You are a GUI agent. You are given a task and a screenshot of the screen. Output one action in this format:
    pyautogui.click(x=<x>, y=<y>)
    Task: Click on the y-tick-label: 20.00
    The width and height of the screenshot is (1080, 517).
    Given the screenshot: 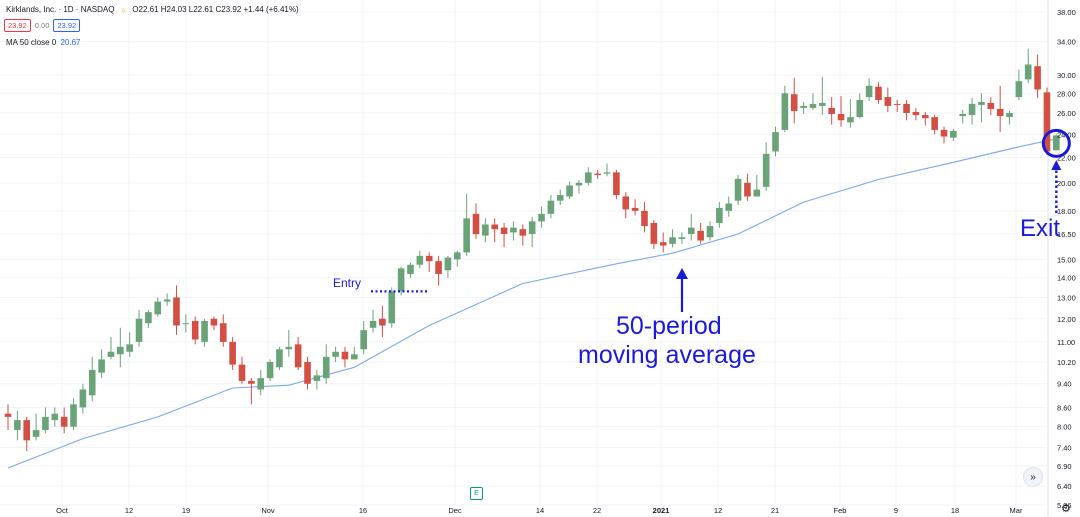 What is the action you would take?
    pyautogui.click(x=1066, y=183)
    